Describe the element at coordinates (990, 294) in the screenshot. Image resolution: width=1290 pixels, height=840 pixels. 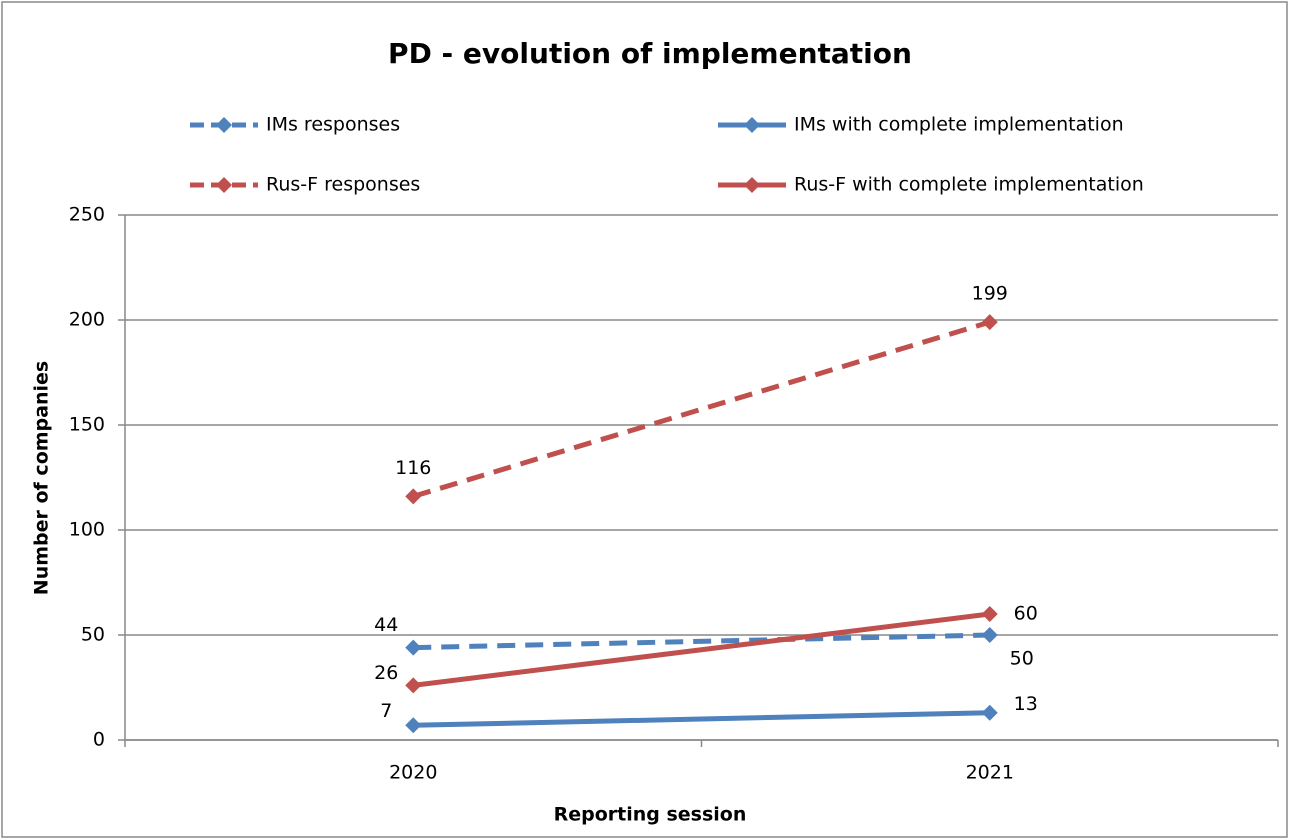
I see `data-label: 199` at that location.